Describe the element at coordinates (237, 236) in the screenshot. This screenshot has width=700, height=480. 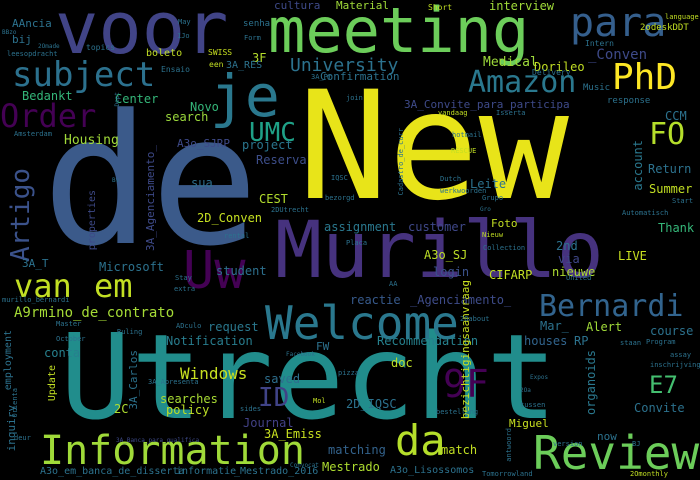
I see `word: rental` at that location.